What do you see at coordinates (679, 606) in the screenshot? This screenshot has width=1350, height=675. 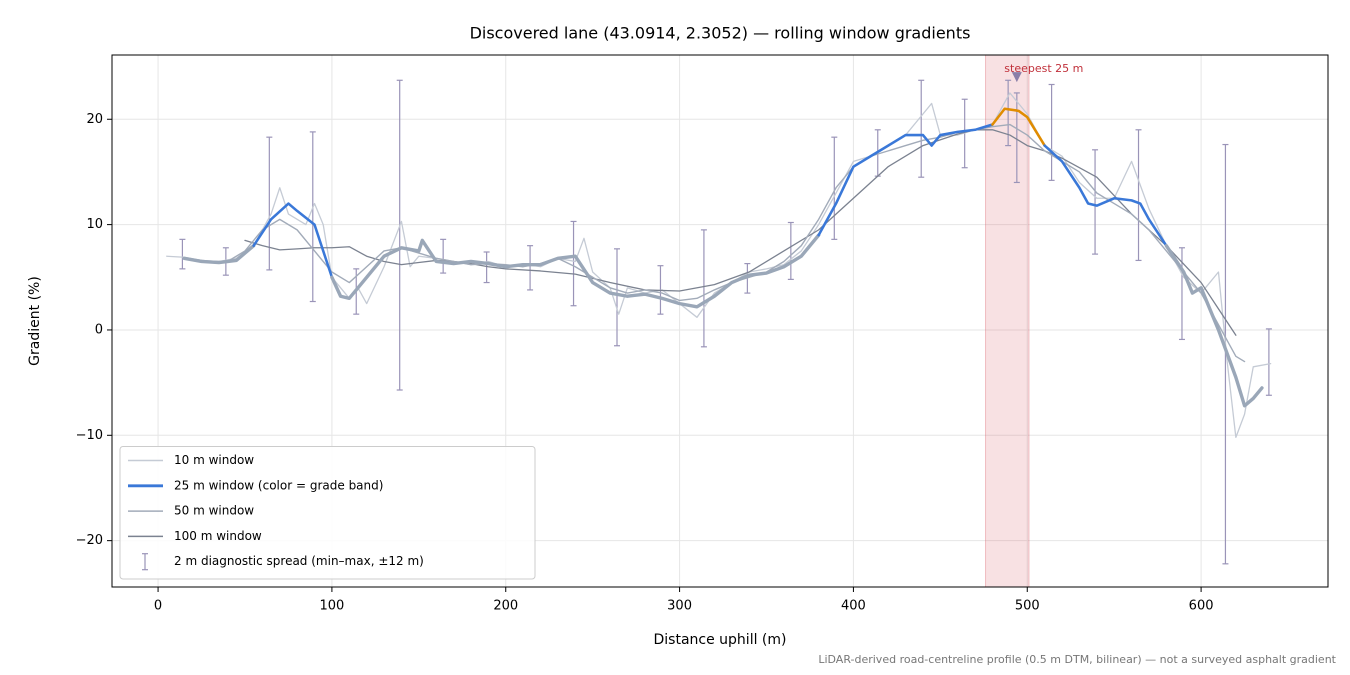 I see `x-tick-label: 300` at bounding box center [679, 606].